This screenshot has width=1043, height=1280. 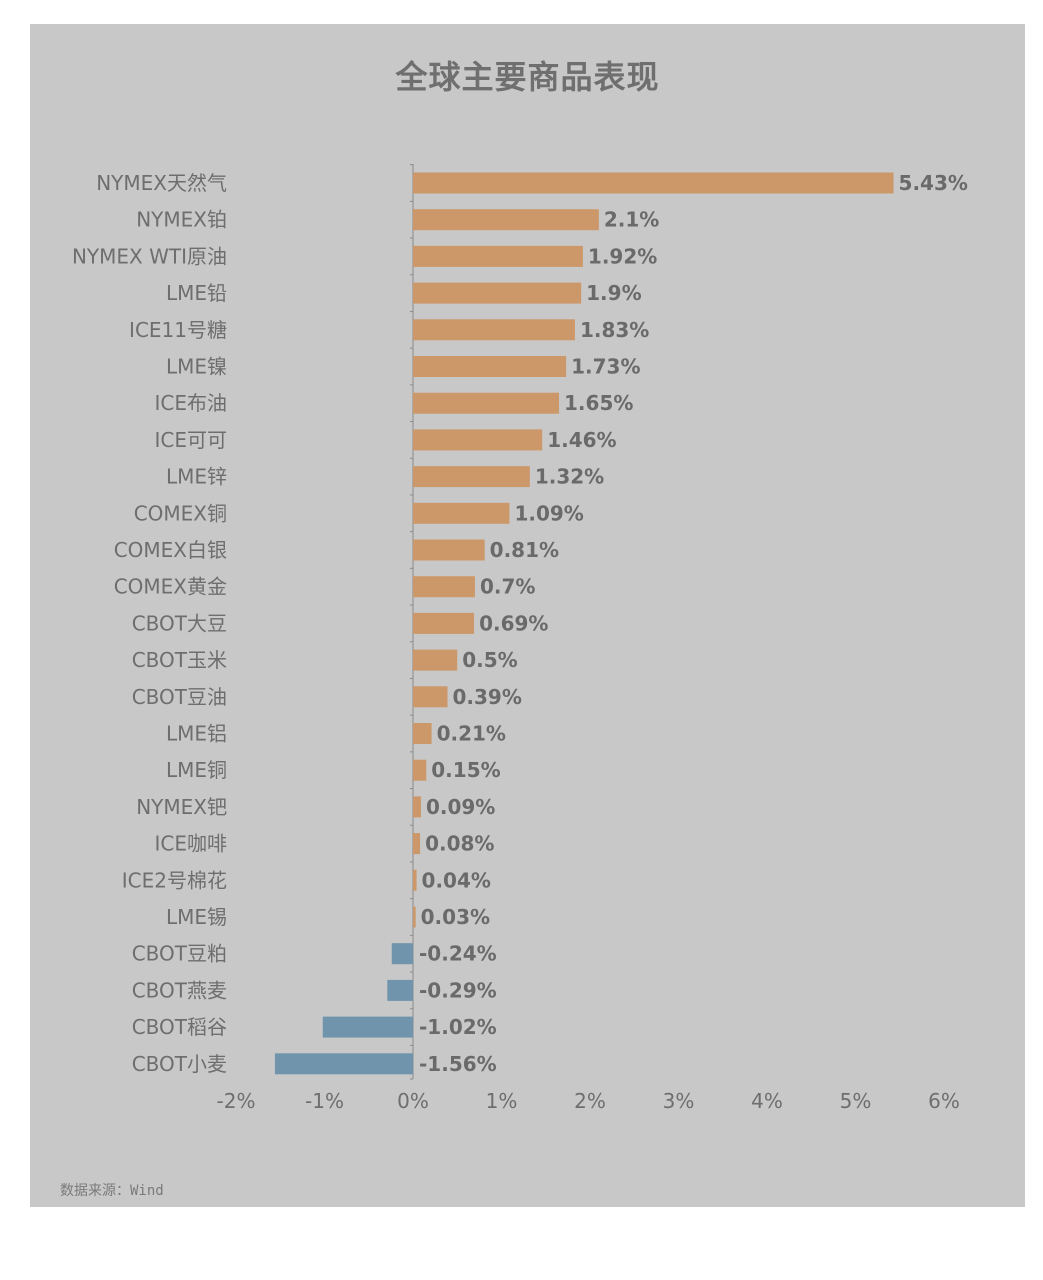 I want to click on category-label: CBOT豆粕, so click(x=179, y=954).